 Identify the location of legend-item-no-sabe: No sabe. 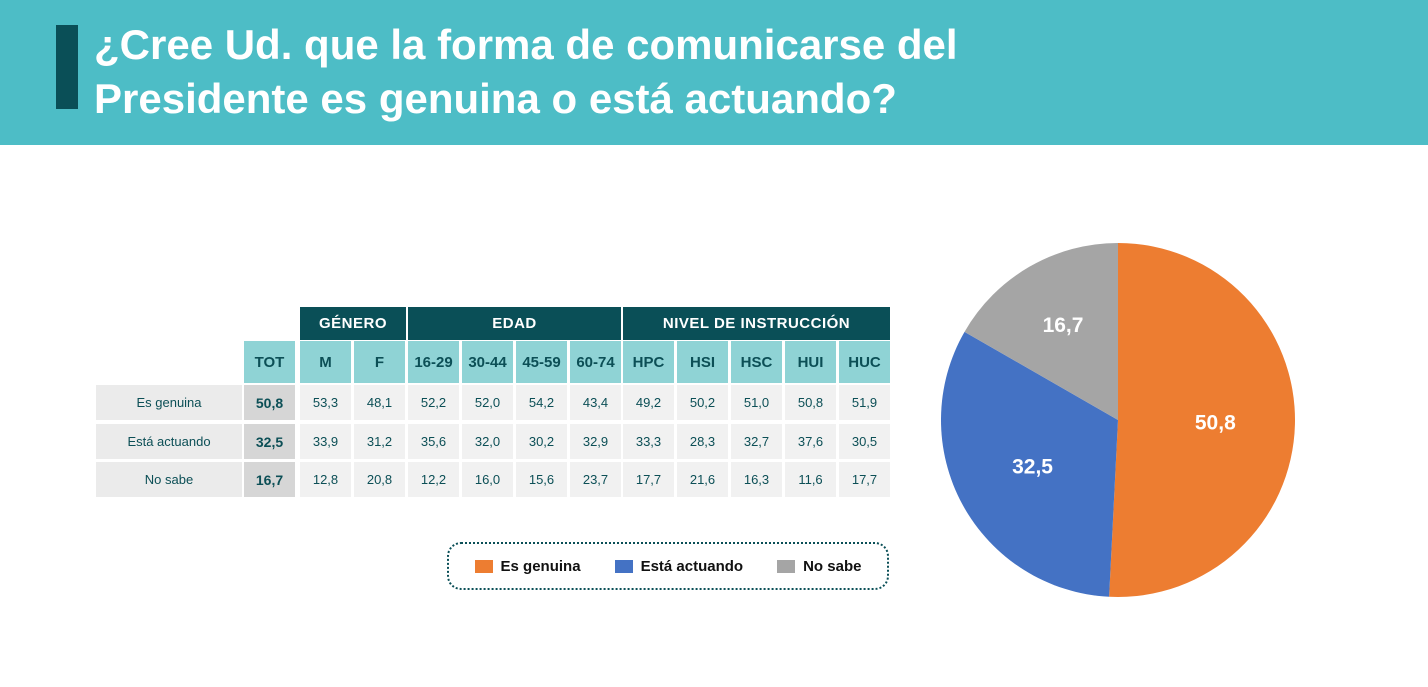
(819, 566).